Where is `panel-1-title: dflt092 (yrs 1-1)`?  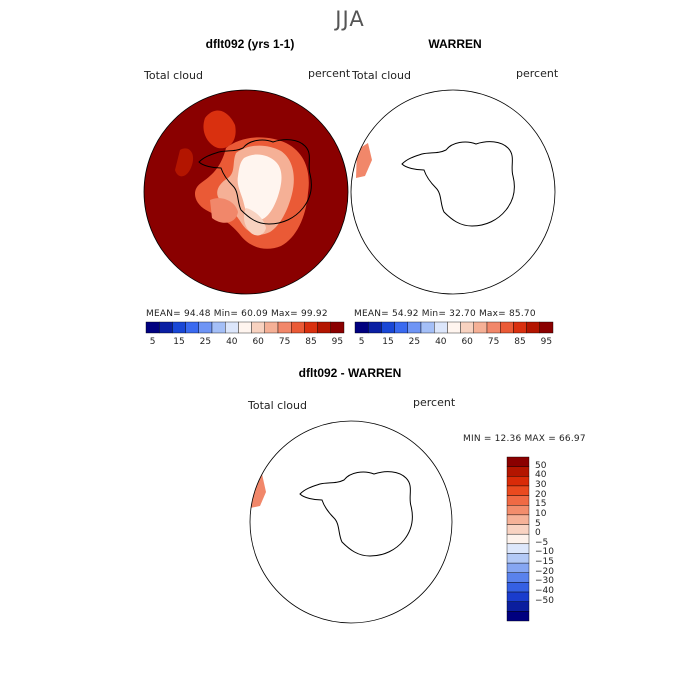
panel-1-title: dflt092 (yrs 1-1) is located at coordinates (250, 44).